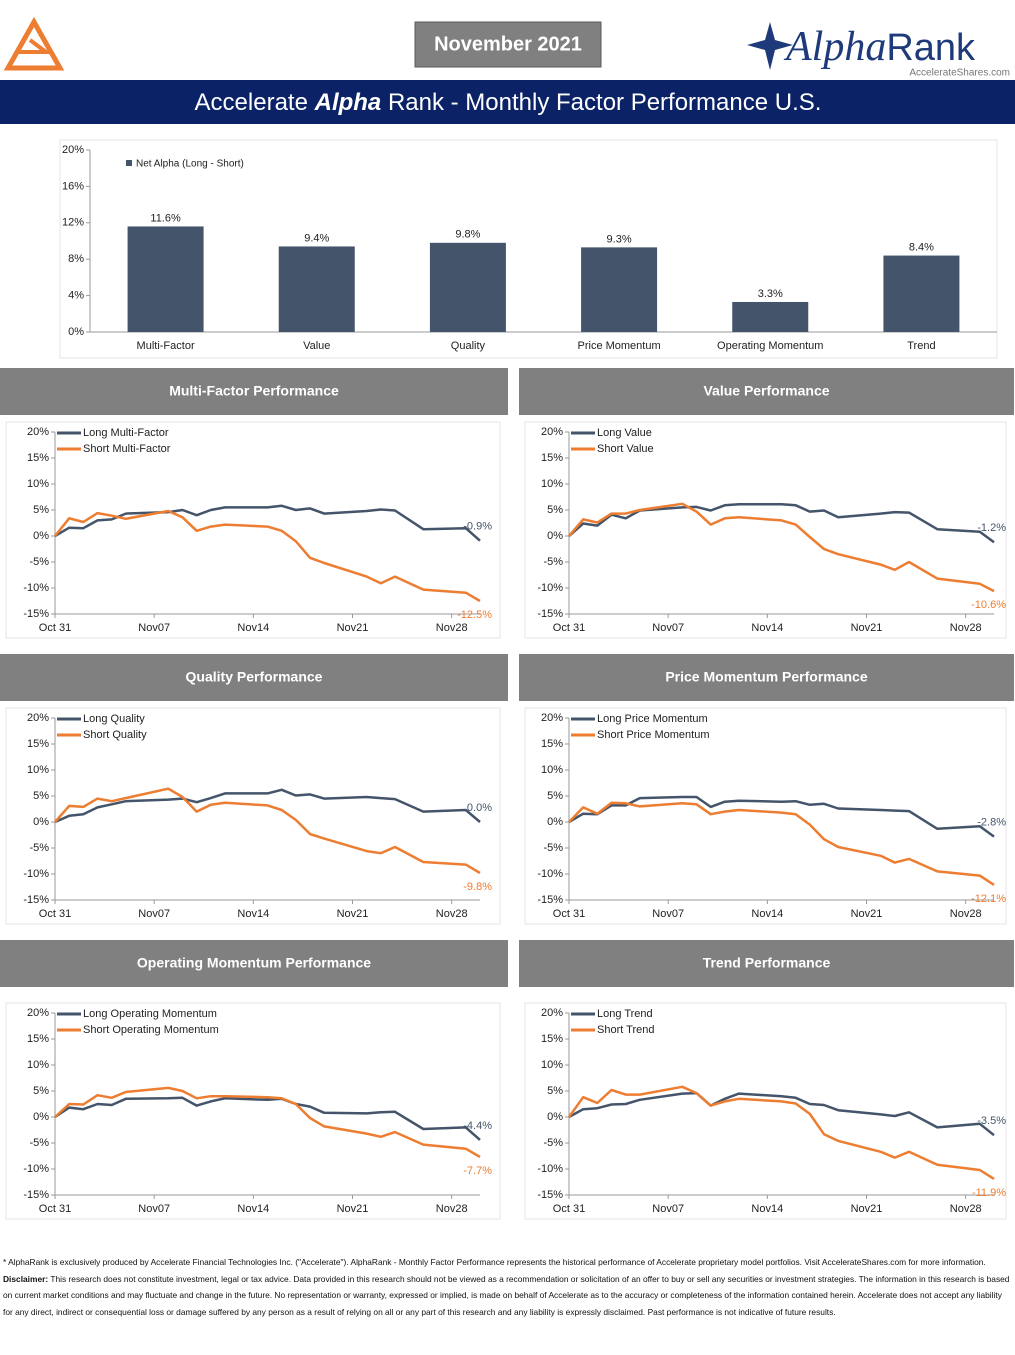 The height and width of the screenshot is (1355, 1015). I want to click on legend-swatch, so click(129, 163).